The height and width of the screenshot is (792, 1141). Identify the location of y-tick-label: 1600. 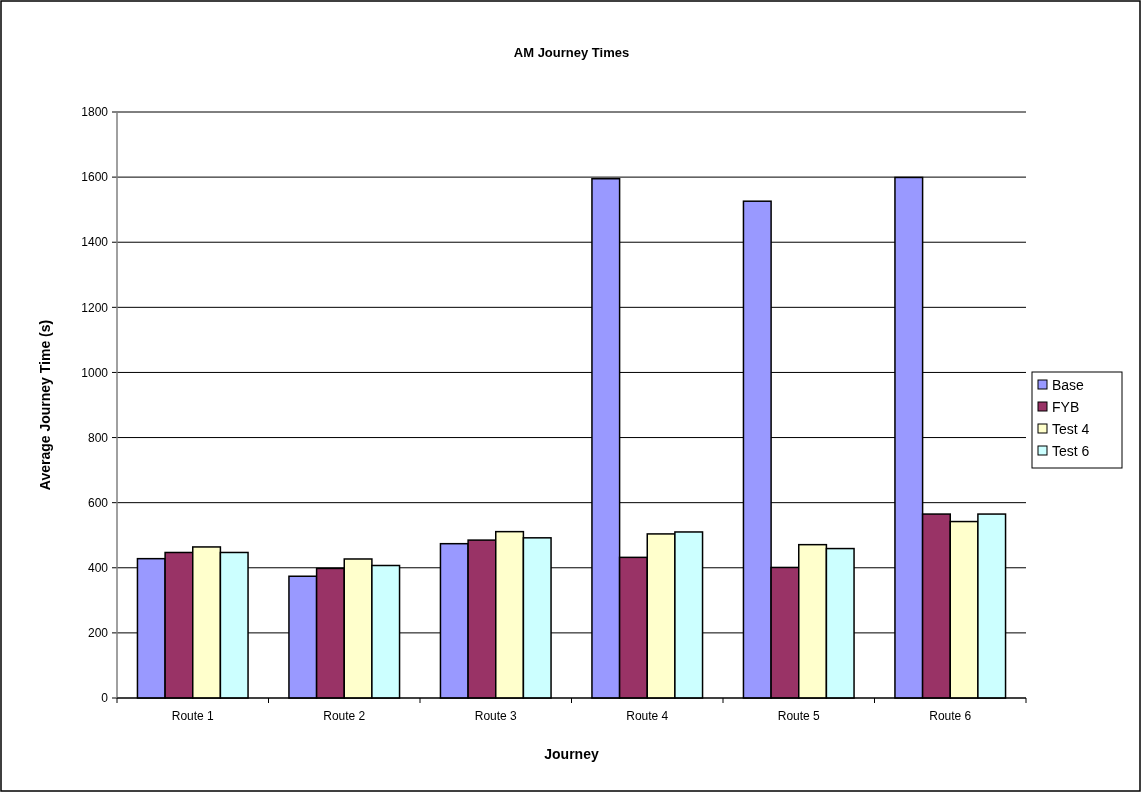
(95, 177).